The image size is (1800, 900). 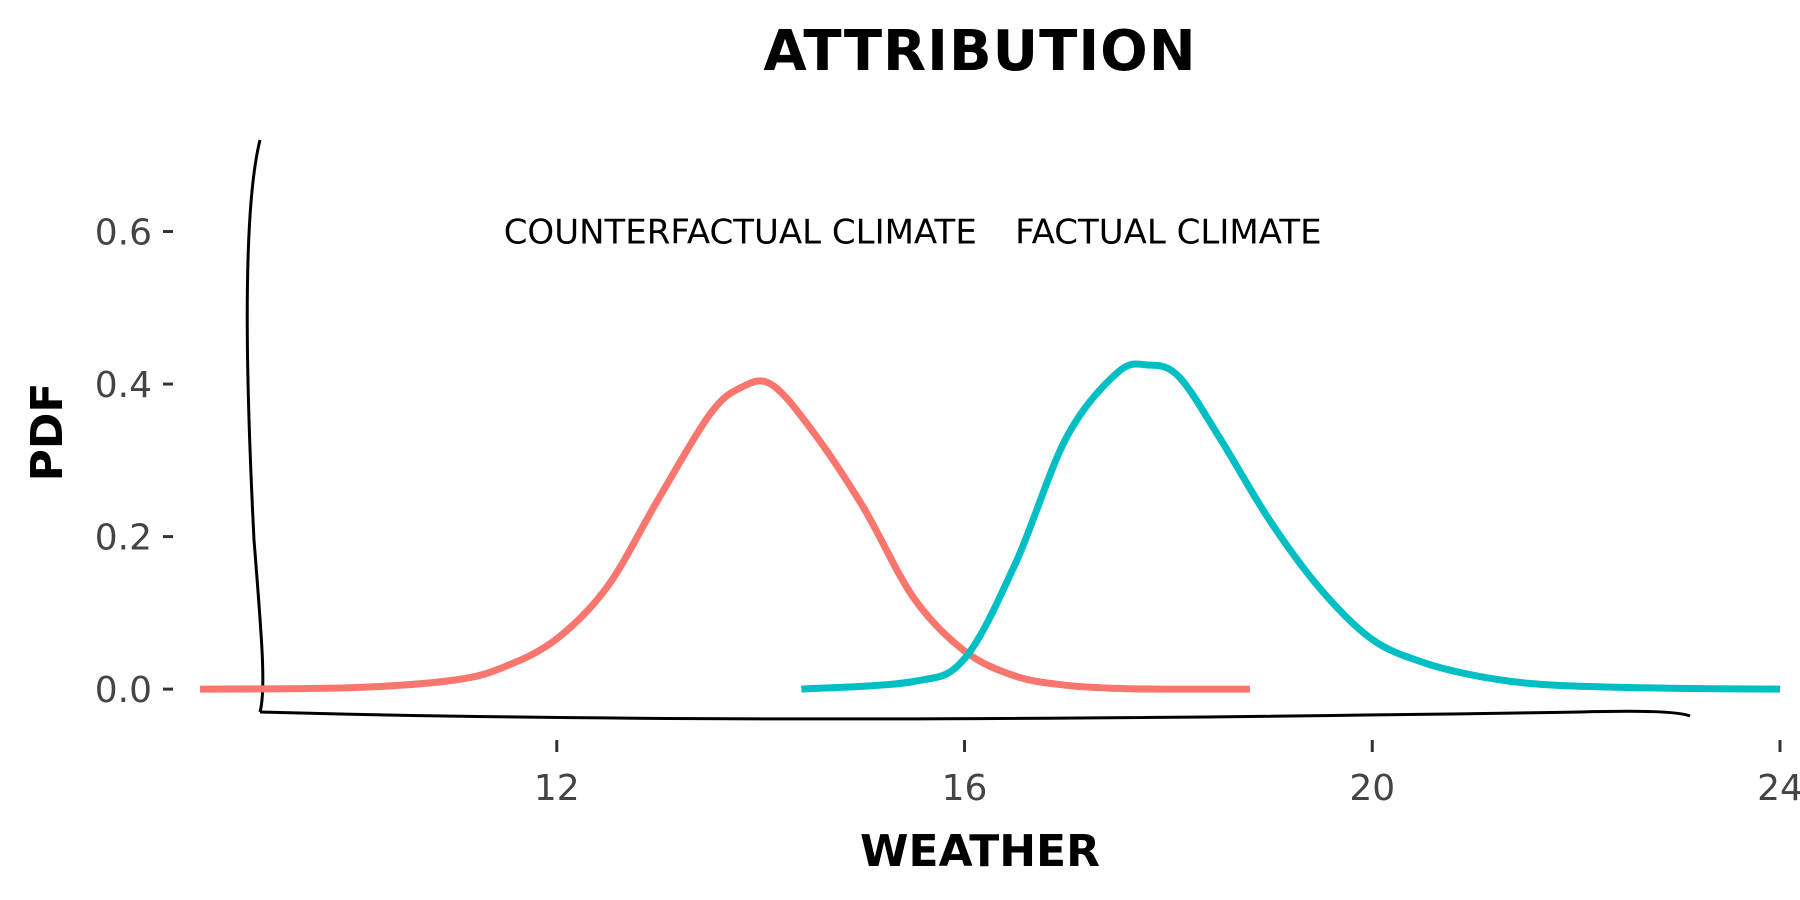 I want to click on chart-title: ATTRIBUTION, so click(x=979, y=51).